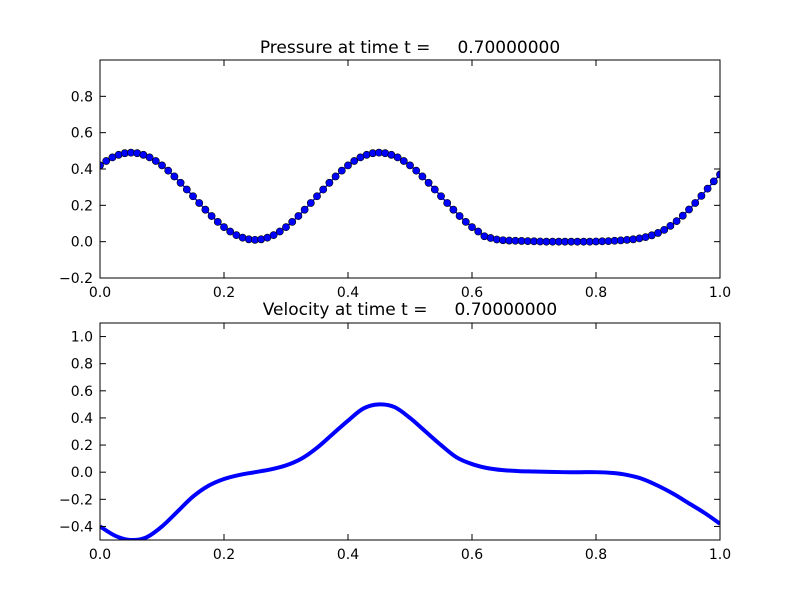 This screenshot has height=604, width=800. What do you see at coordinates (76, 527) in the screenshot?
I see `y-tick-label: −0.4` at bounding box center [76, 527].